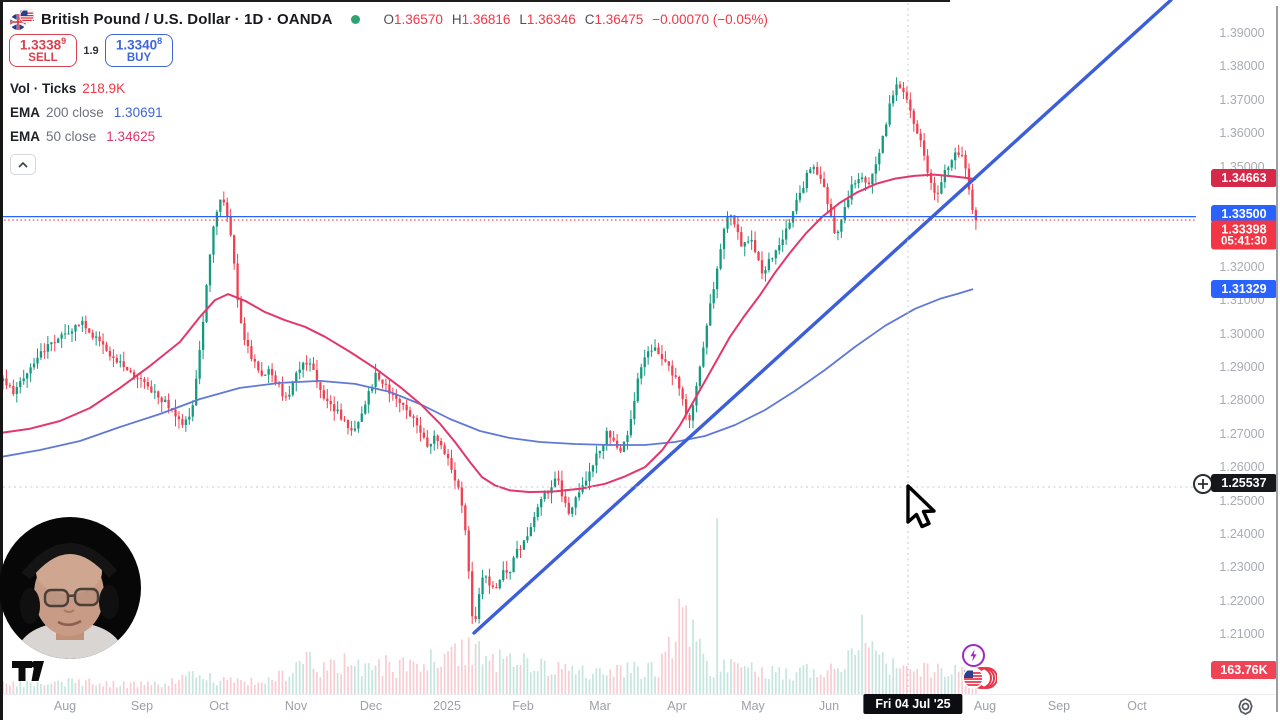 This screenshot has width=1280, height=720. What do you see at coordinates (29, 672) in the screenshot?
I see `tradingview-logo-icon` at bounding box center [29, 672].